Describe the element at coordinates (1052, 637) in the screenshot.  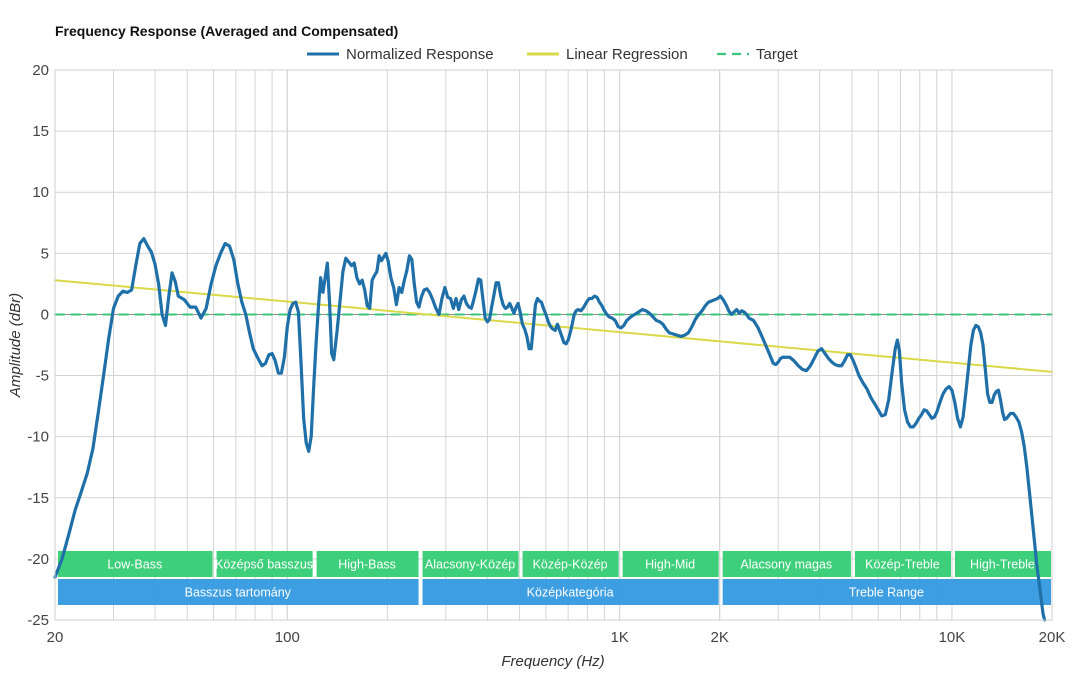
I see `x-tick-label: 20K` at that location.